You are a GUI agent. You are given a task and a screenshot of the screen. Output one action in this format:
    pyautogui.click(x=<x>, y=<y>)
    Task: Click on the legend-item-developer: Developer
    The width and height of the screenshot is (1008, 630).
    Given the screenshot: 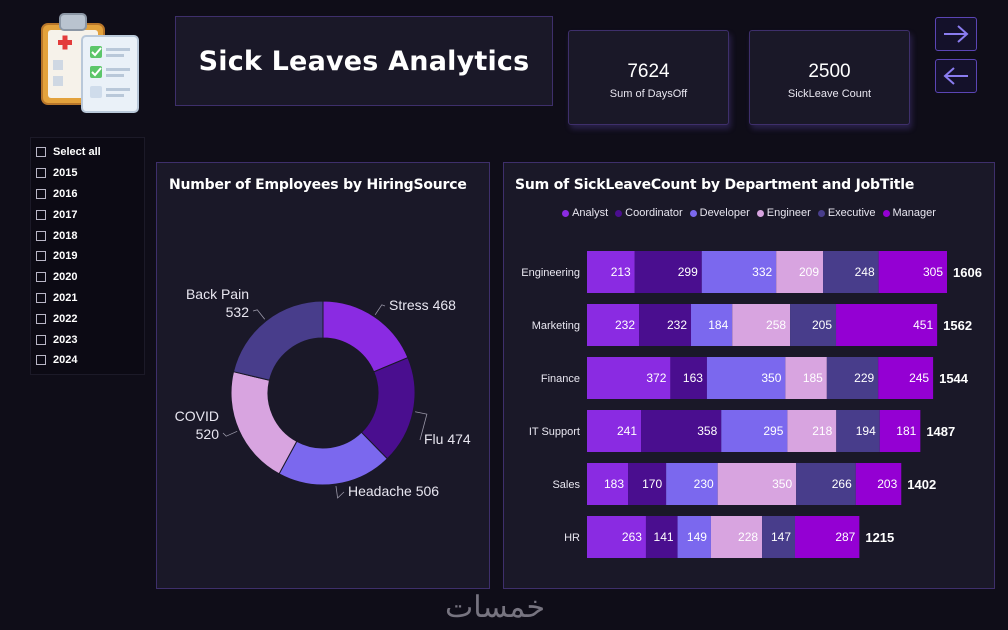 What is the action you would take?
    pyautogui.click(x=719, y=213)
    